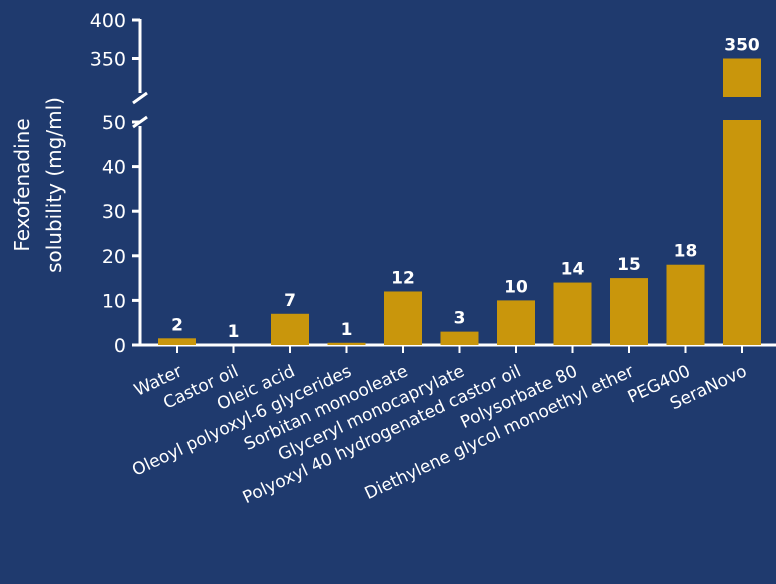 The height and width of the screenshot is (584, 776). Describe the element at coordinates (108, 21) in the screenshot. I see `y-tick-400-label: 400` at that location.